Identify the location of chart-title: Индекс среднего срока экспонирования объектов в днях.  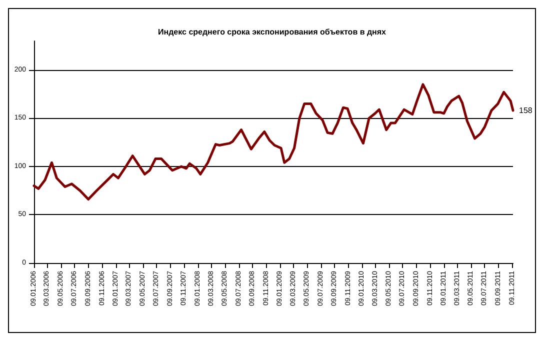
(272, 32).